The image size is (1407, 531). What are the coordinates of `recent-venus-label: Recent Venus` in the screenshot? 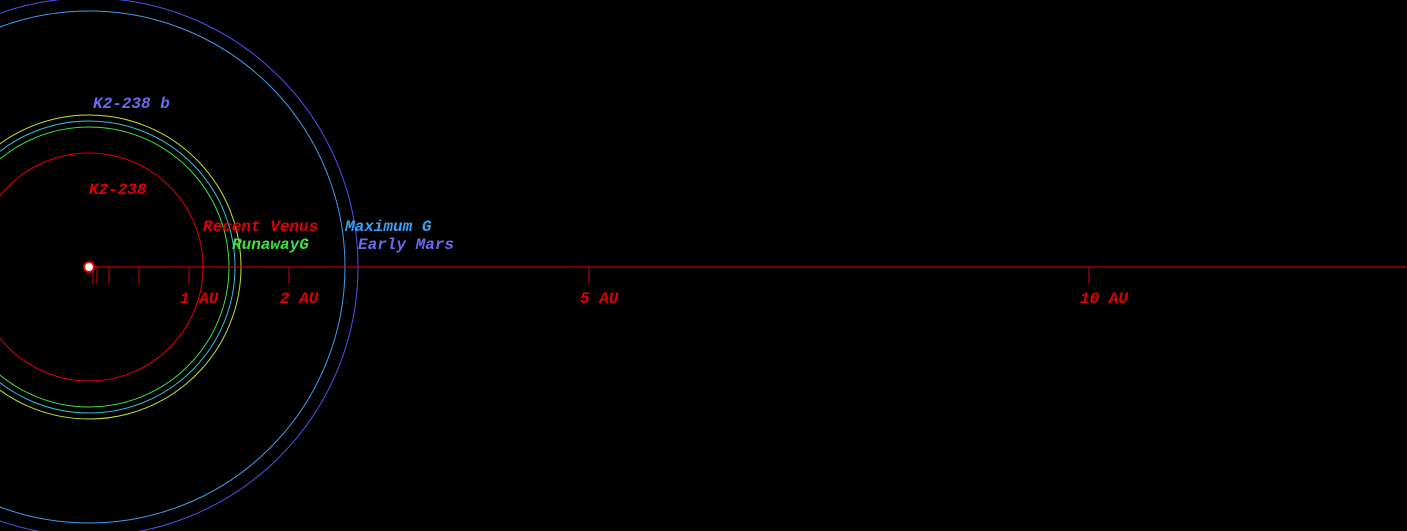 It's located at (260, 227).